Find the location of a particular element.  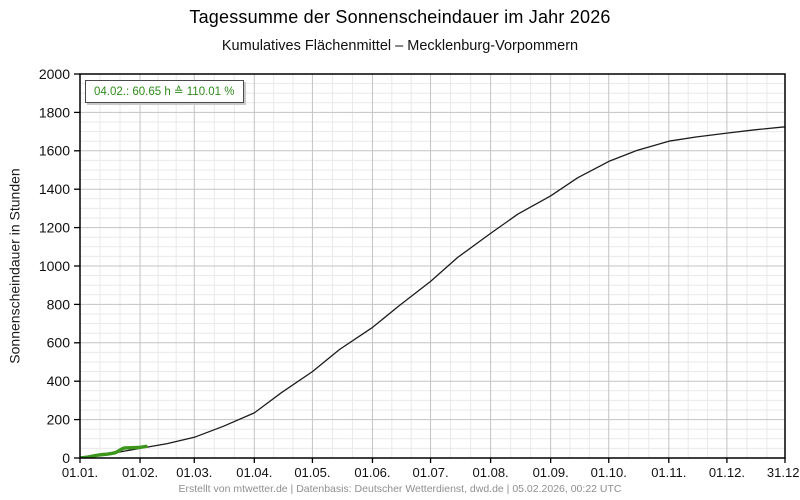

x-tick-label: 01.04. is located at coordinates (254, 472).